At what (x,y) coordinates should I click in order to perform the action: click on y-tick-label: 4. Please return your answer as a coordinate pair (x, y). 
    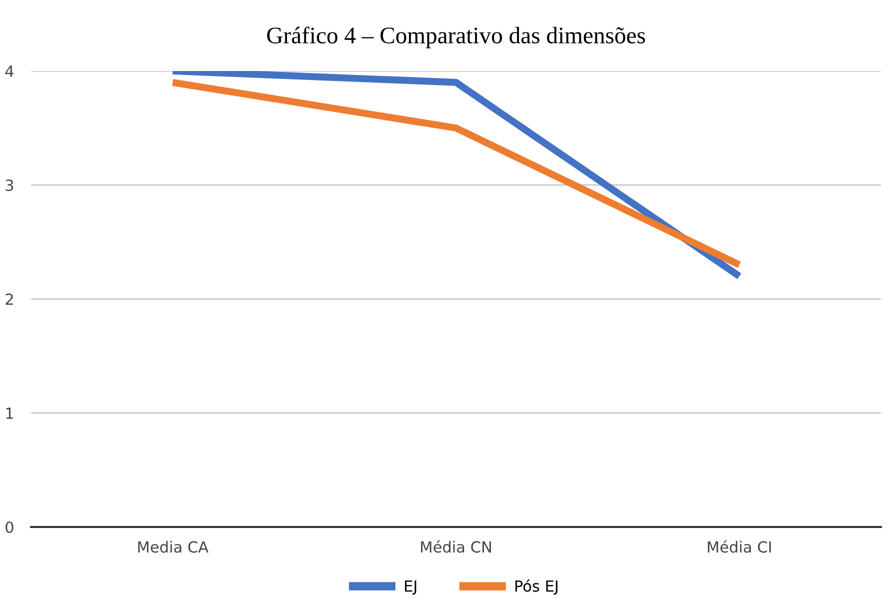
    Looking at the image, I should click on (9, 71).